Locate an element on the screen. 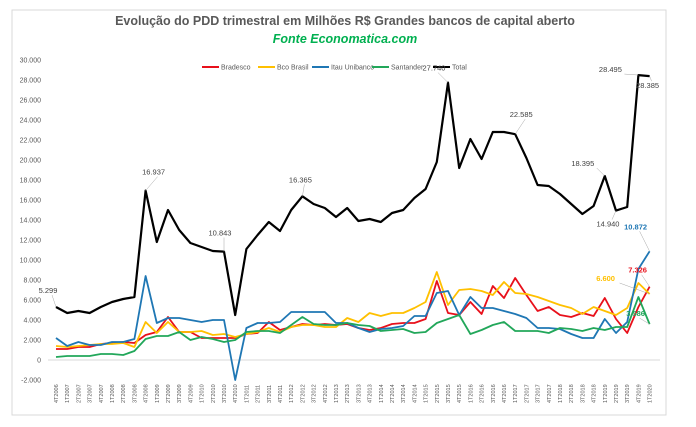  x-tick-label: 1T2007 is located at coordinates (68, 393).